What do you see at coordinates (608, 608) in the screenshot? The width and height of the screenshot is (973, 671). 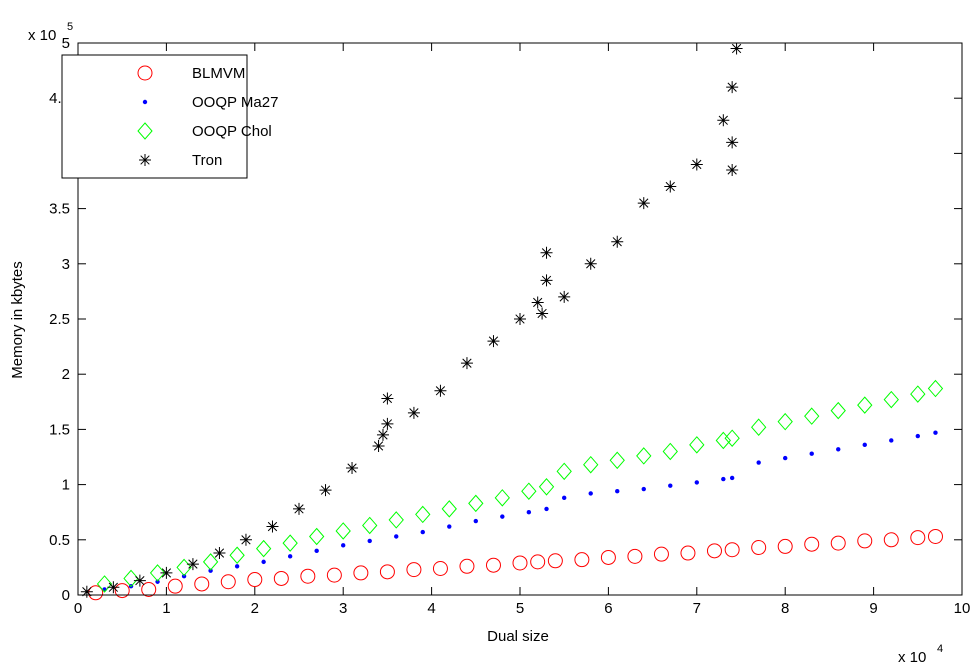 I see `x-tick-label: 6` at bounding box center [608, 608].